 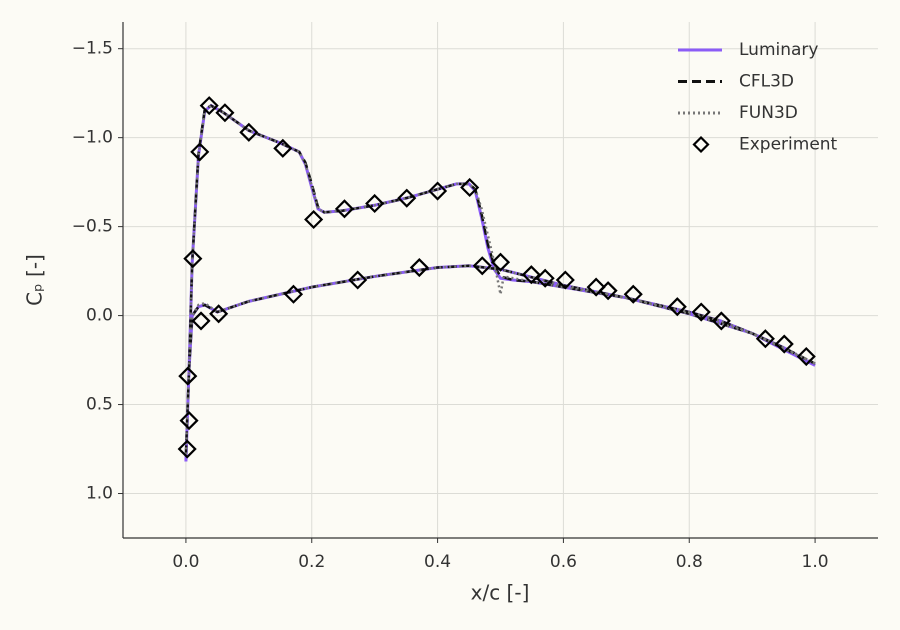 I want to click on x-tick-label: 0.4, so click(x=437, y=562).